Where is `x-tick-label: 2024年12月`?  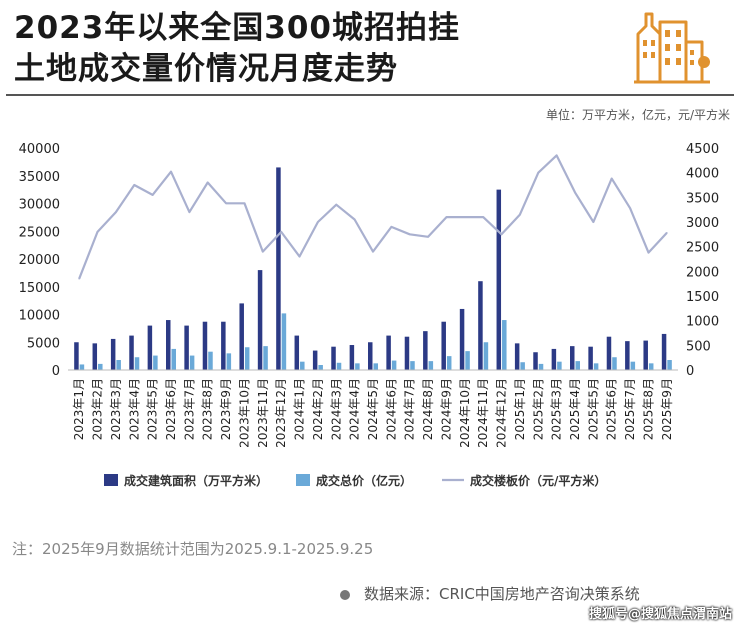
x-tick-label: 2024年12月 is located at coordinates (502, 413).